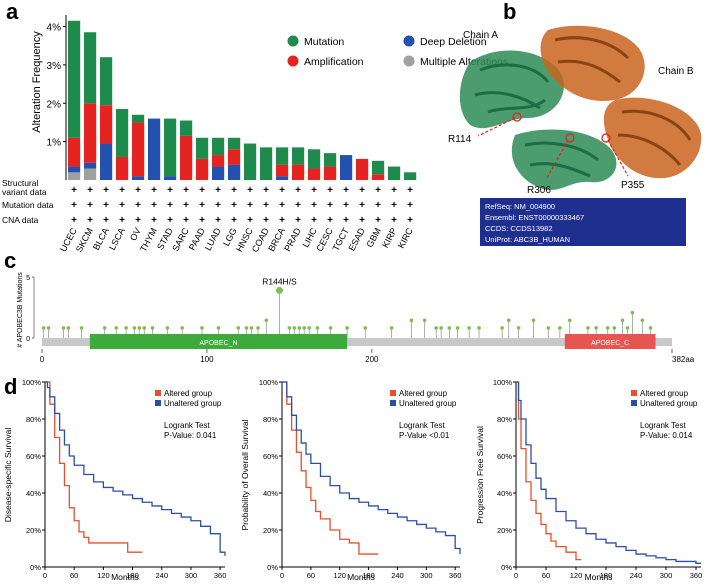 The width and height of the screenshot is (708, 585). Describe the element at coordinates (676, 71) in the screenshot. I see `chain-b-label: Chain B` at that location.